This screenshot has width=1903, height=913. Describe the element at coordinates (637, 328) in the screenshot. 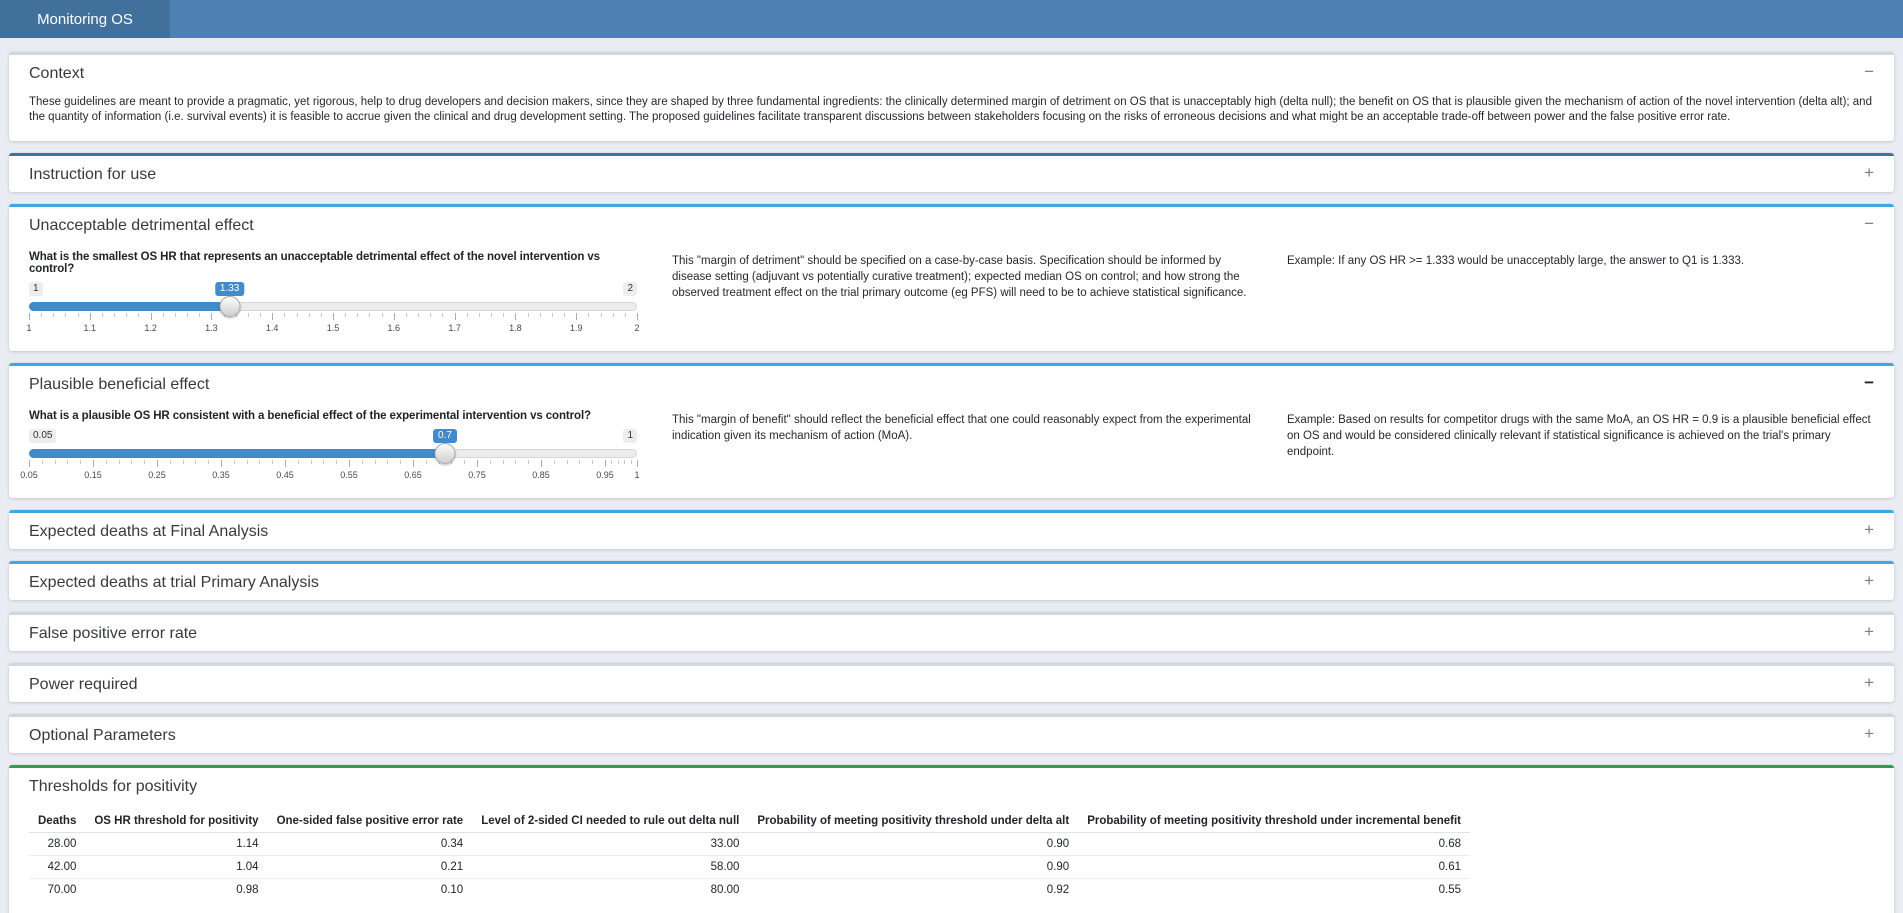

I see `slider-tick-label: 2` at that location.